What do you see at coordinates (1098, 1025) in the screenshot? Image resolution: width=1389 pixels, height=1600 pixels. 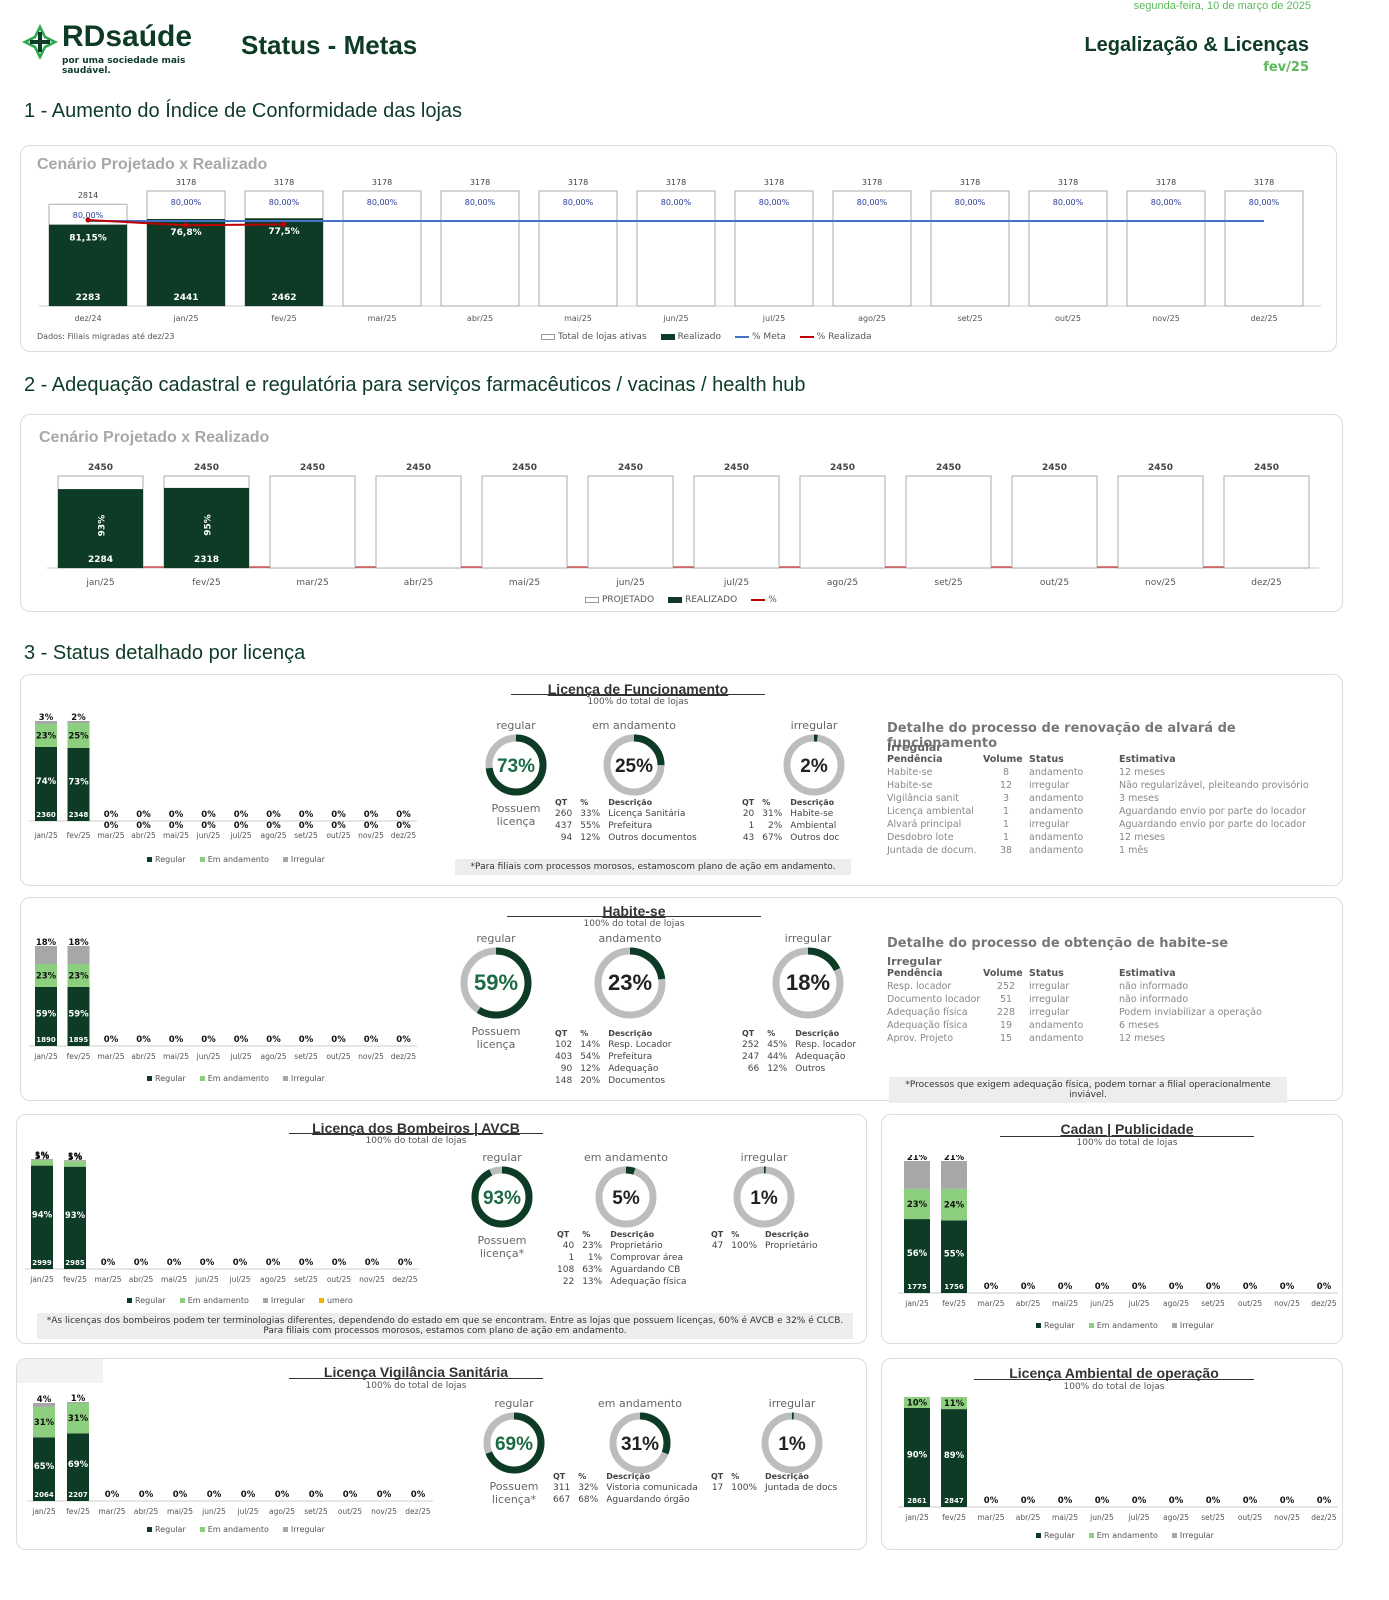 I see `table-row: Adequação física 19 andamento 6 meses` at bounding box center [1098, 1025].